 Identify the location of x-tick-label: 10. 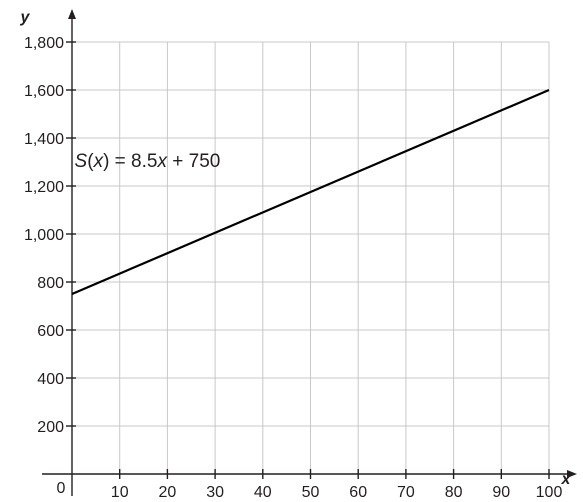
(120, 492).